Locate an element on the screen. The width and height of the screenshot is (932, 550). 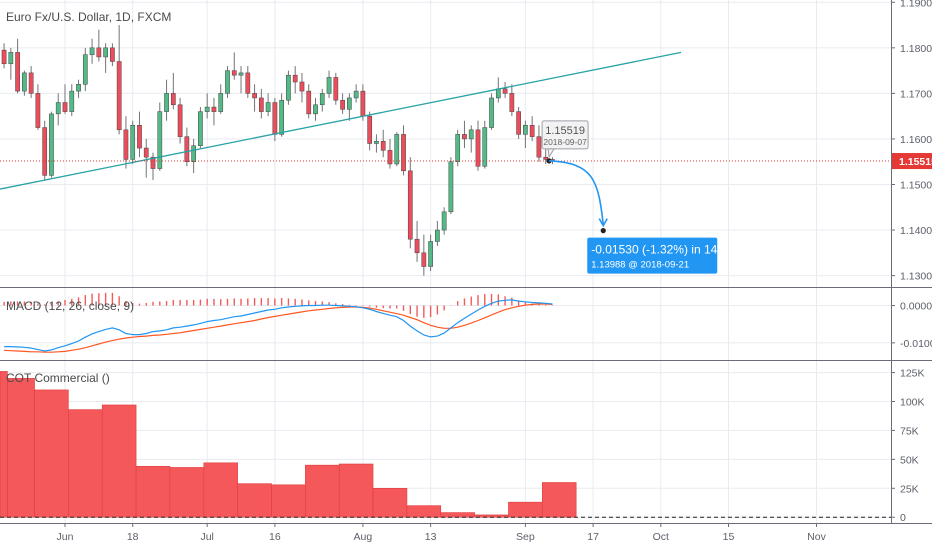
time-tick-label: Jul is located at coordinates (206, 537).